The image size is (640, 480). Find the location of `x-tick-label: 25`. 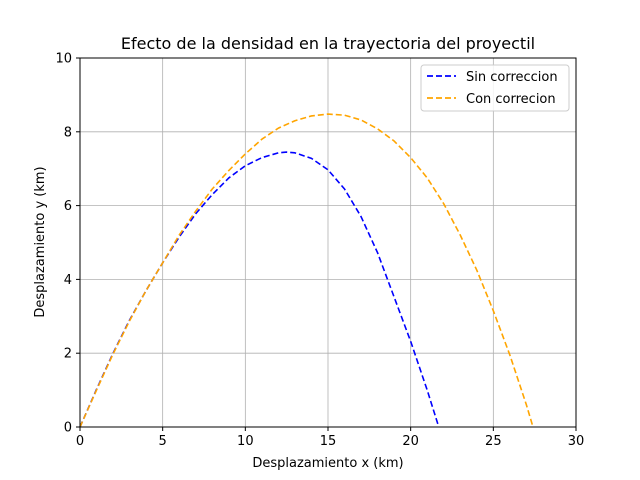

x-tick-label: 25 is located at coordinates (493, 441).